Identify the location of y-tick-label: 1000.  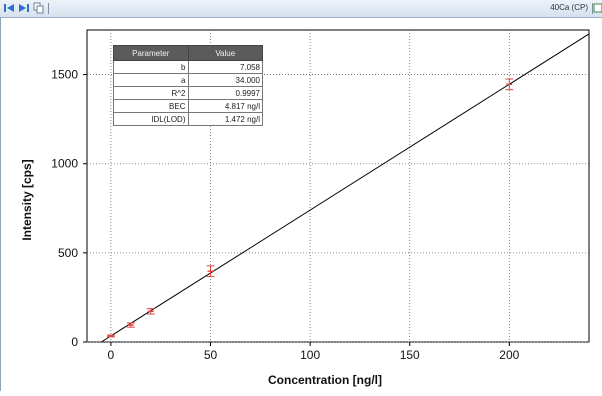
(64, 164).